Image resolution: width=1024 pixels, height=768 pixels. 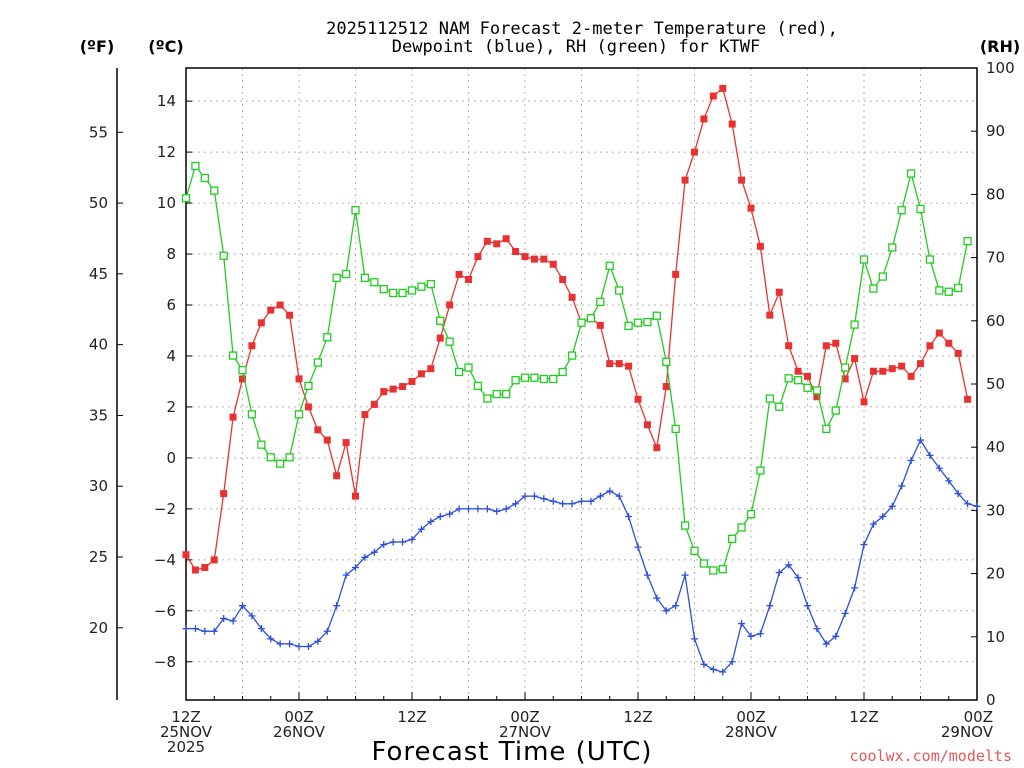 What do you see at coordinates (995, 447) in the screenshot?
I see `rh-tick-label: 40` at bounding box center [995, 447].